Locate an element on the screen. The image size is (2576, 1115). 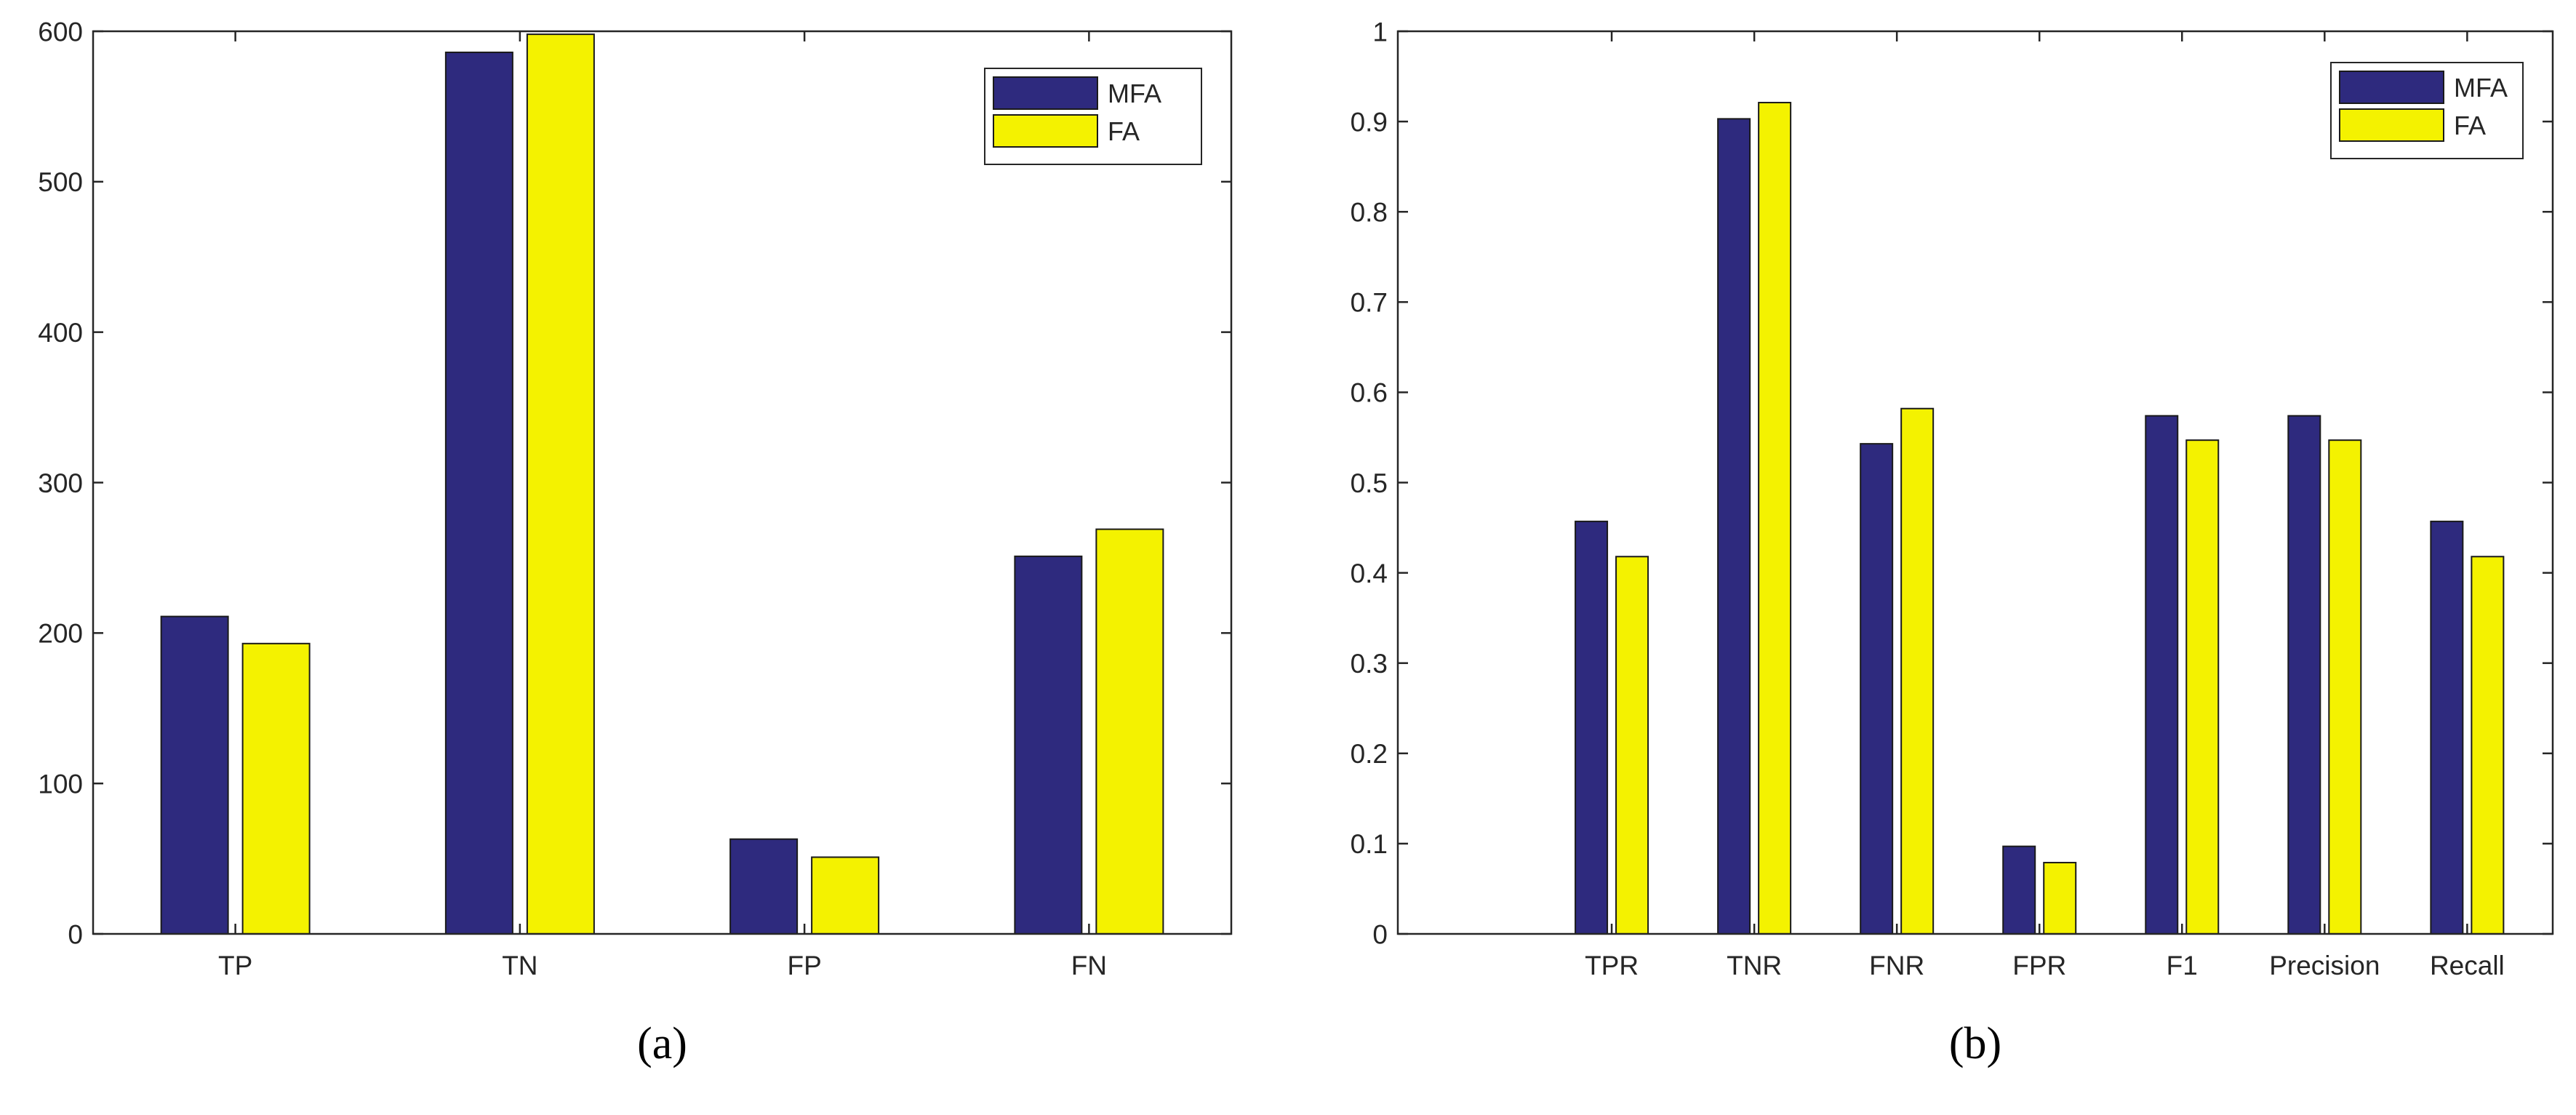
ytick-label: 0.8 is located at coordinates (1369, 213).